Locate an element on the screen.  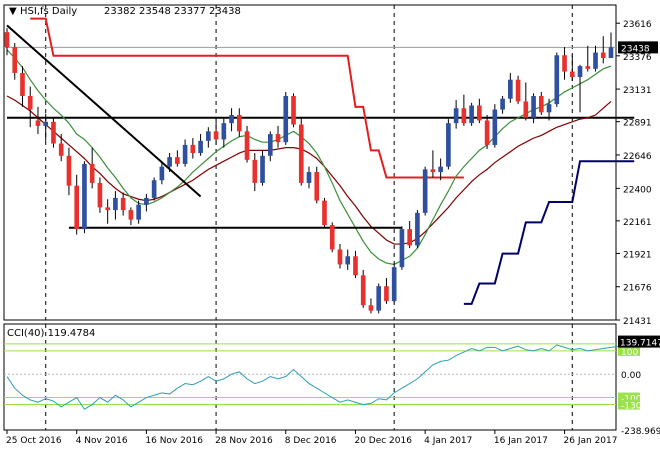
price-tick-label: 22891 is located at coordinates (637, 124).